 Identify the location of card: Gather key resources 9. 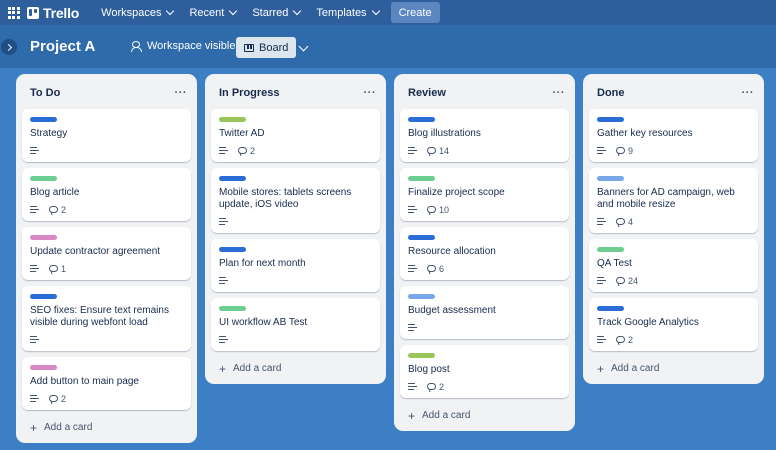
(673, 135).